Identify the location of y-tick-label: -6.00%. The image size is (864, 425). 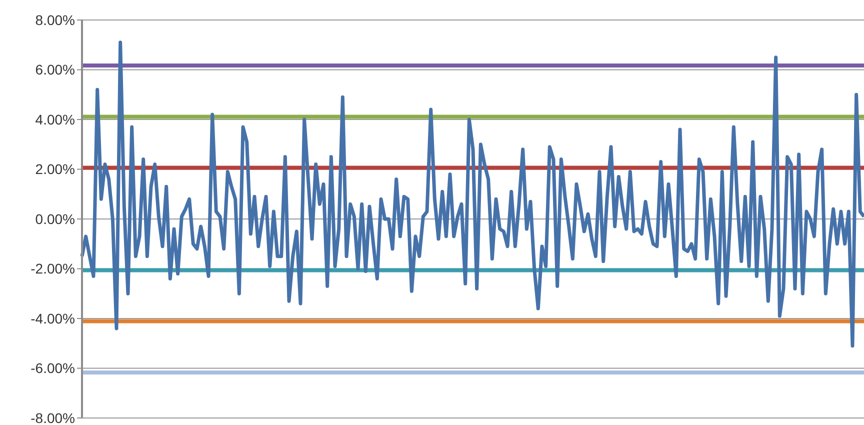
(52, 368).